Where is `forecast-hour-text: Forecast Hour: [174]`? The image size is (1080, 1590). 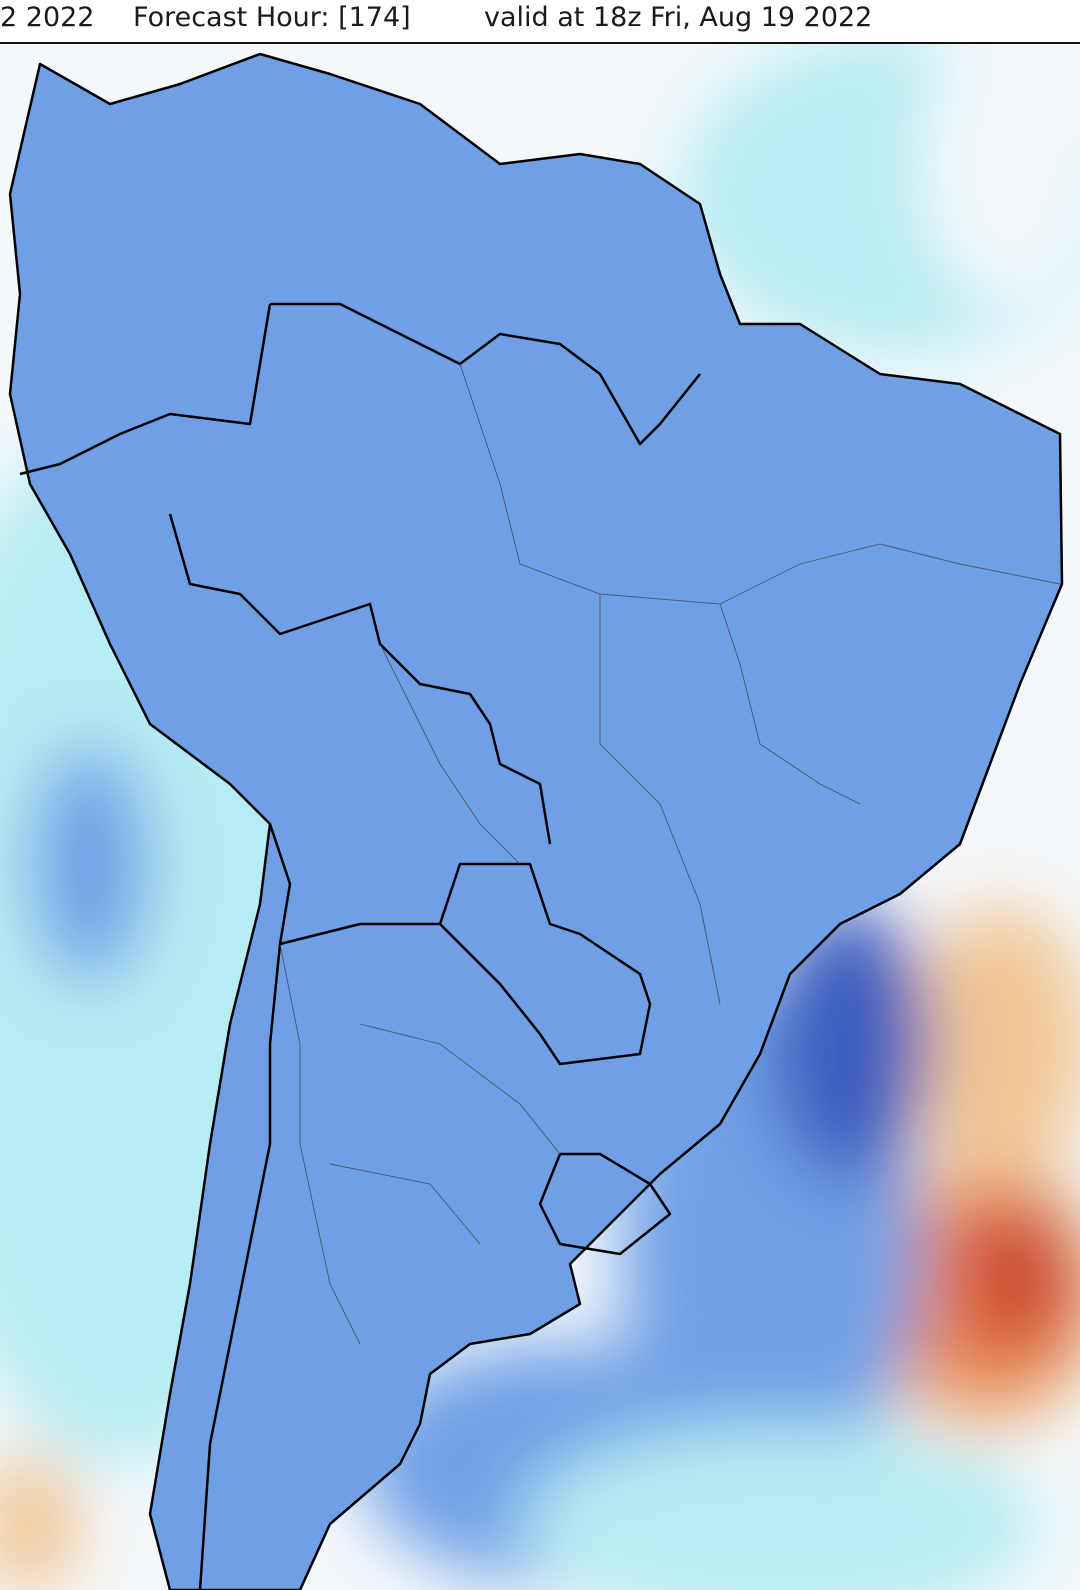 forecast-hour-text: Forecast Hour: [174] is located at coordinates (272, 17).